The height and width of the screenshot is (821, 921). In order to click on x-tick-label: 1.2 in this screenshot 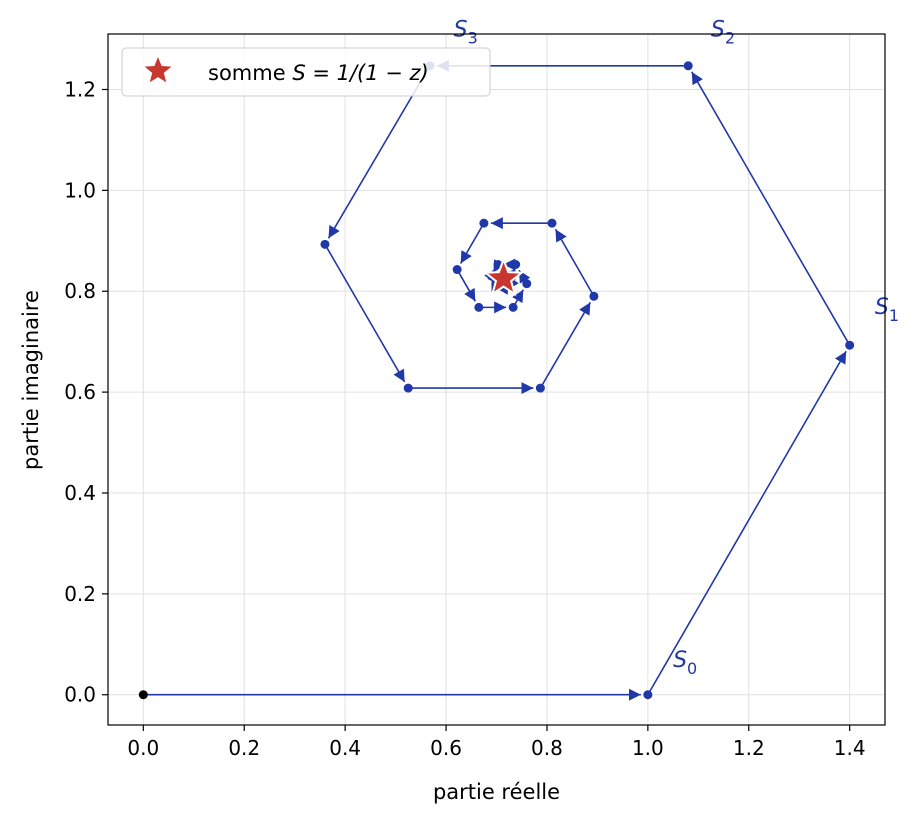, I will do `click(749, 748)`.